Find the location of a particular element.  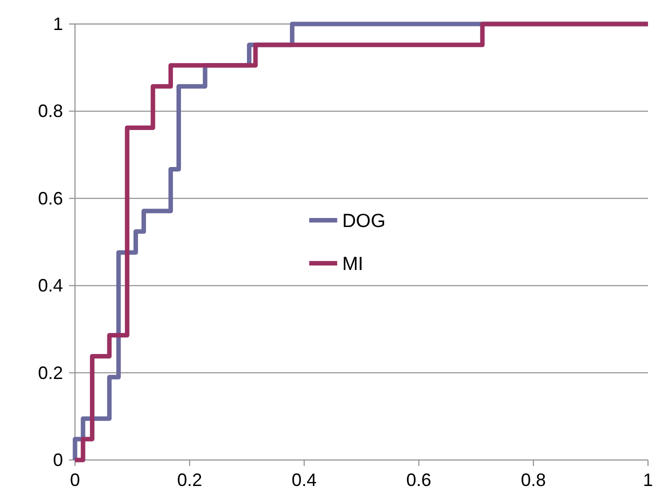

x-tick-label: 0.6 is located at coordinates (419, 480).